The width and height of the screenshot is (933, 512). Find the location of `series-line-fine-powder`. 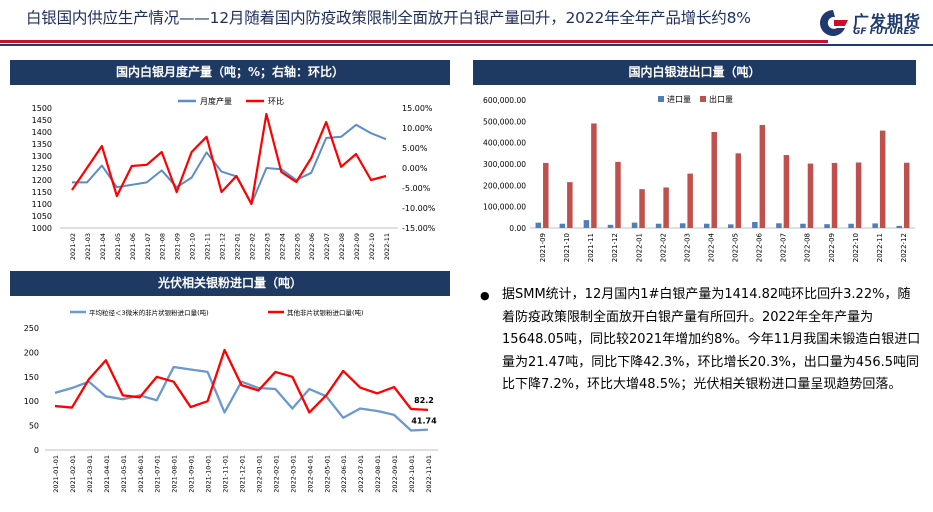

series-line-fine-powder is located at coordinates (241, 398).